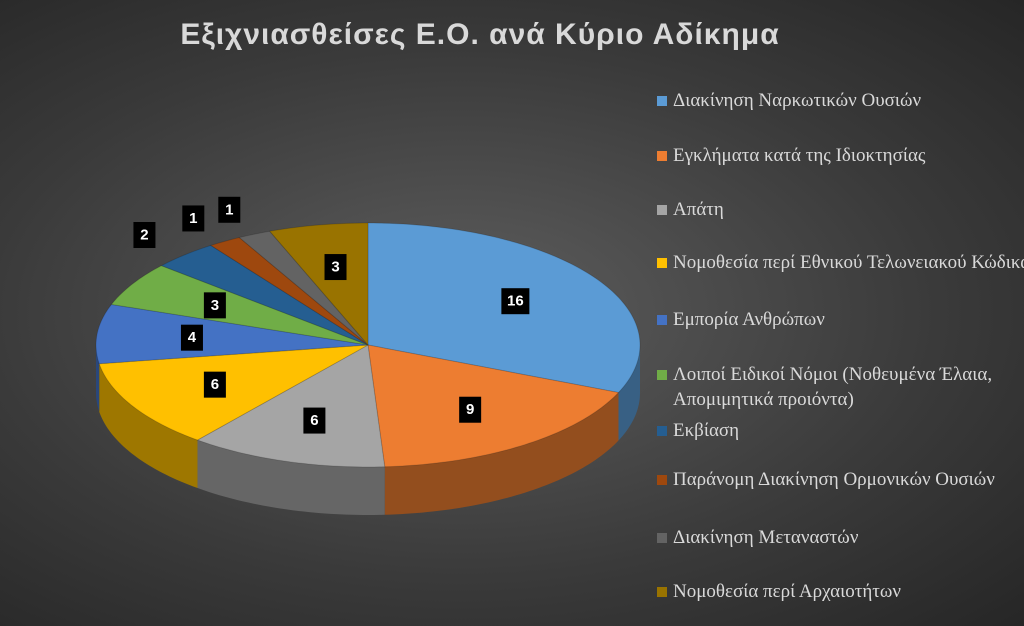  What do you see at coordinates (839, 209) in the screenshot?
I see `legend-item: Απάτη` at bounding box center [839, 209].